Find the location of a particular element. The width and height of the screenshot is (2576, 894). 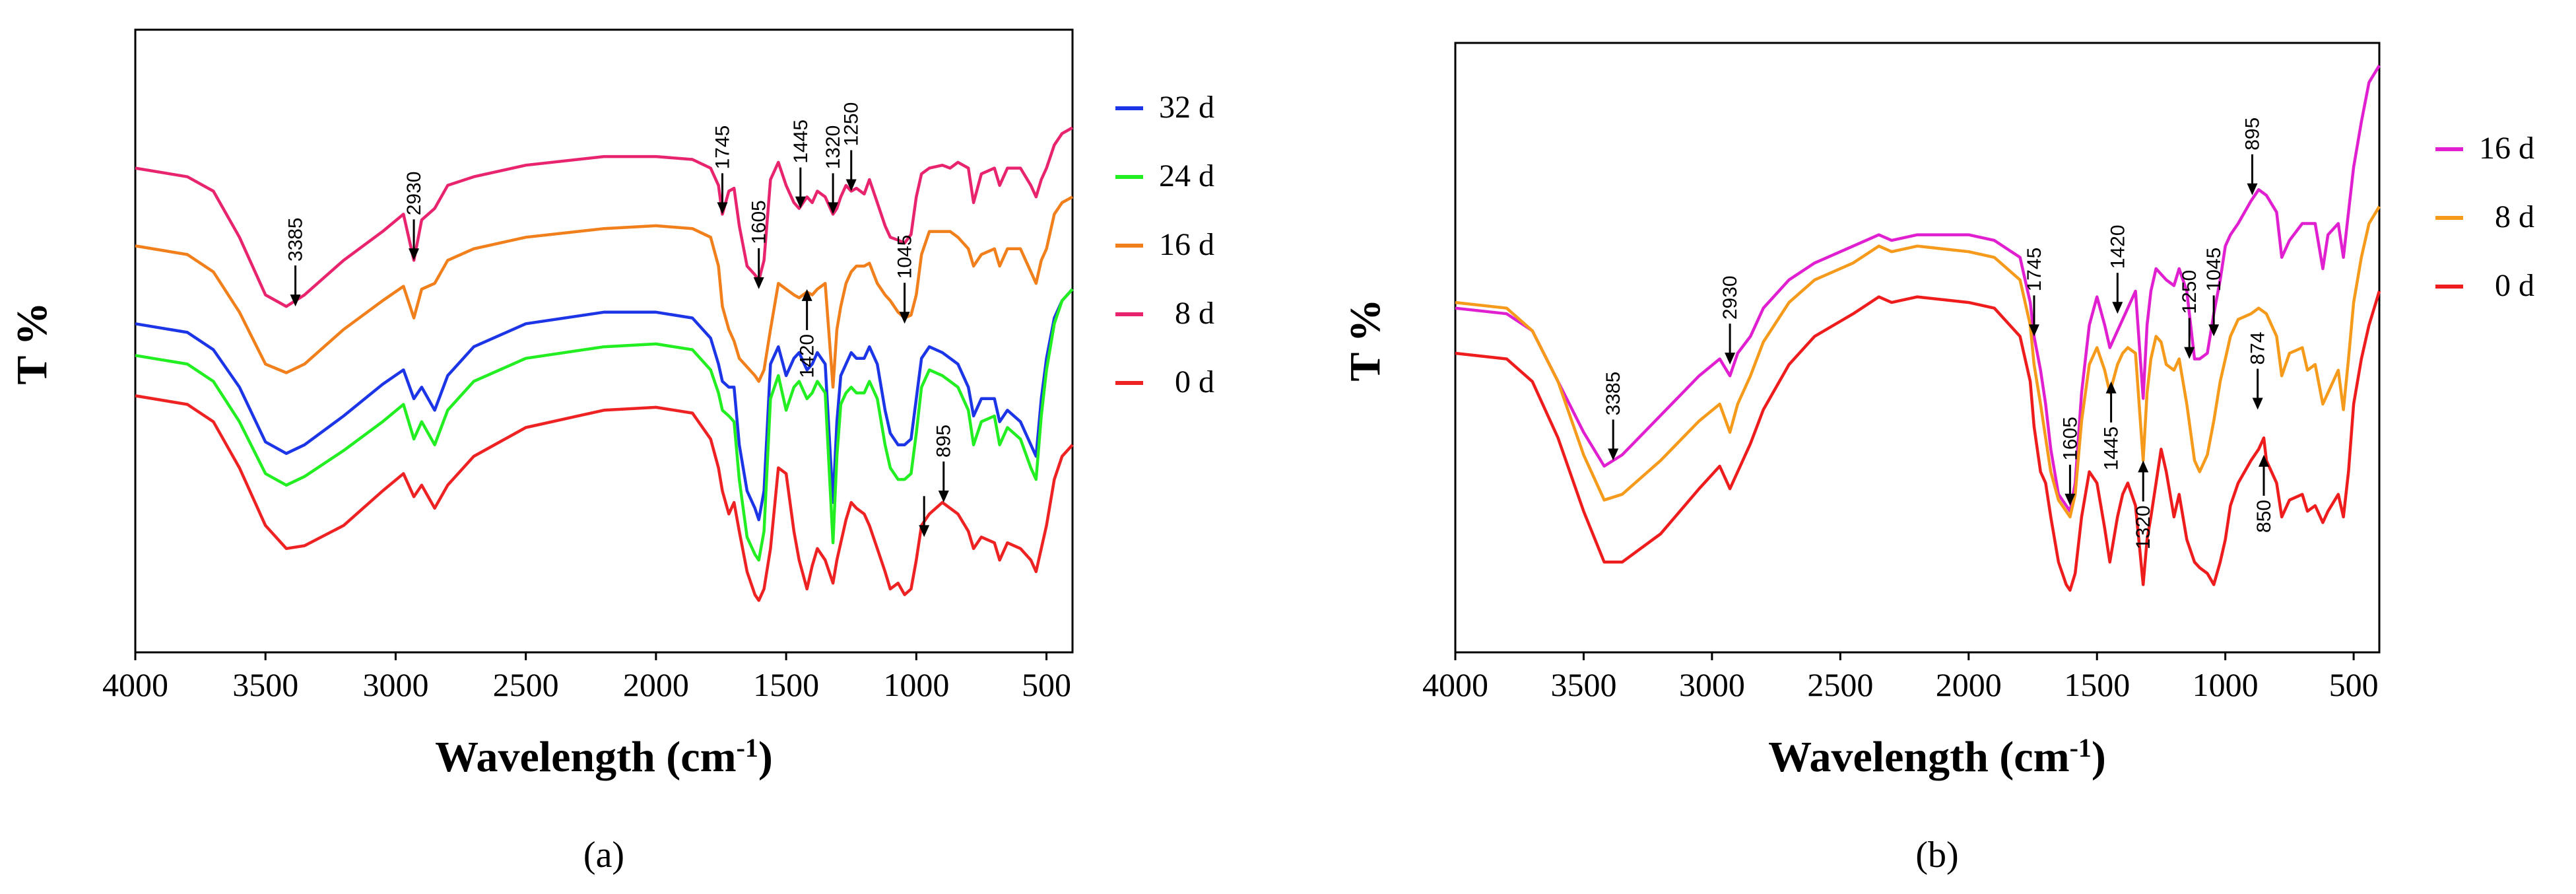

series-line-32d is located at coordinates (604, 405).